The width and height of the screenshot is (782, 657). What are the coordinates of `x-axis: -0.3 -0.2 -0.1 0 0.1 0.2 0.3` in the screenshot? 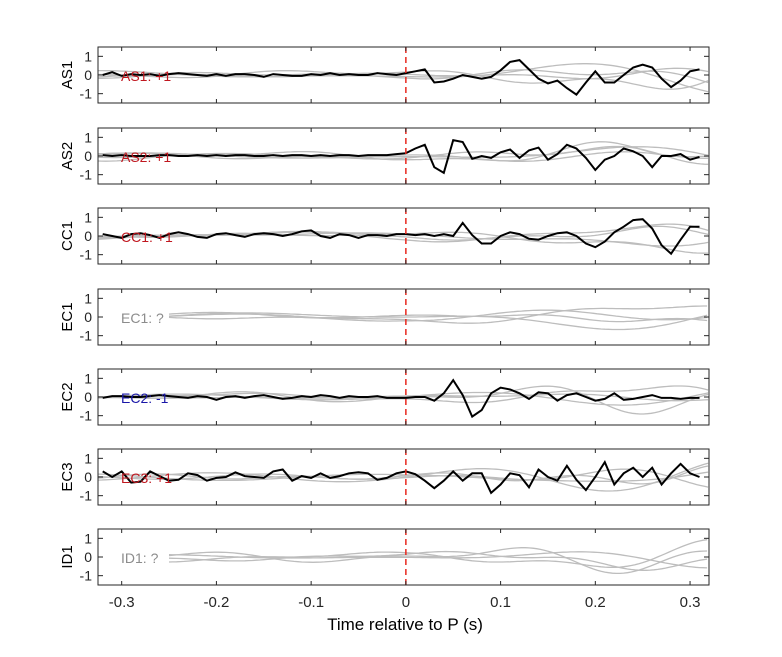 It's located at (405, 602).